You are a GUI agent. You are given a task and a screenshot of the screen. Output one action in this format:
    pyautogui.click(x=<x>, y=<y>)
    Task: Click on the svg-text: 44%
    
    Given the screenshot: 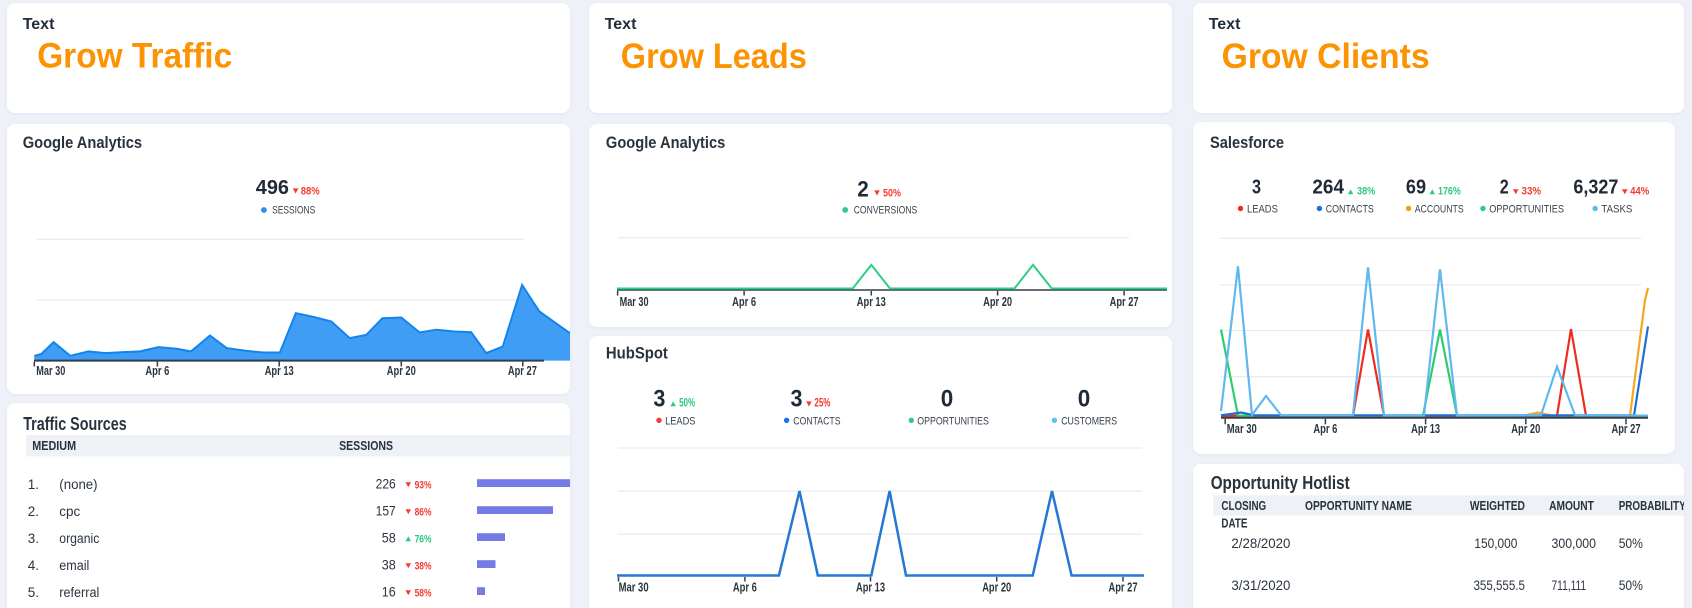 What is the action you would take?
    pyautogui.click(x=1639, y=191)
    